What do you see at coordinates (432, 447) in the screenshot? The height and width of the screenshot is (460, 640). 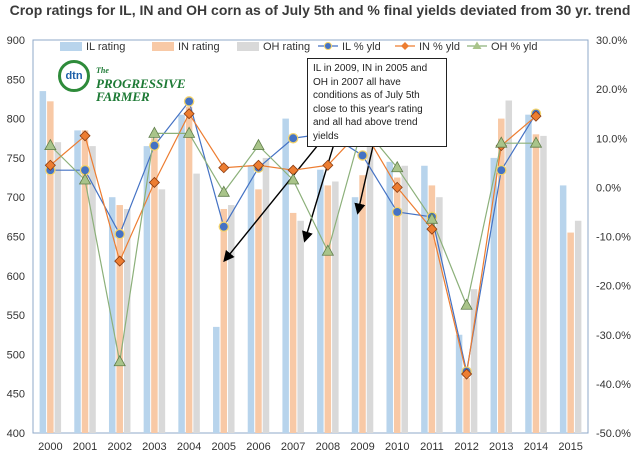 I see `x-axis-tick-label: 2011` at bounding box center [432, 447].